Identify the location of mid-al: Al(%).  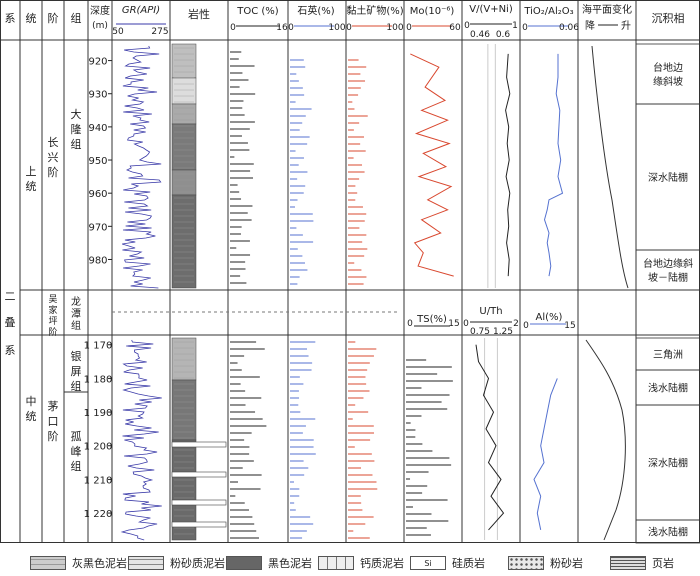
(549, 317).